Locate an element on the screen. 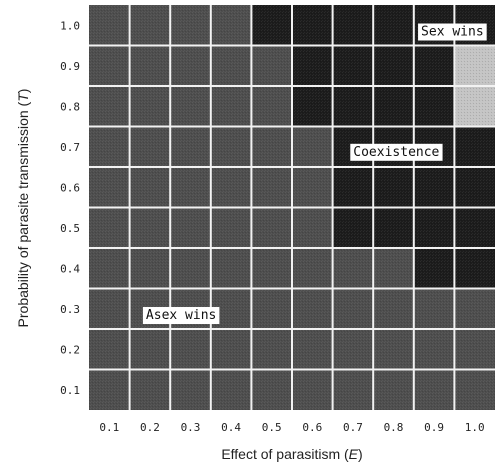 This screenshot has width=500, height=468. y-tick-label: 0.3 is located at coordinates (70, 309).